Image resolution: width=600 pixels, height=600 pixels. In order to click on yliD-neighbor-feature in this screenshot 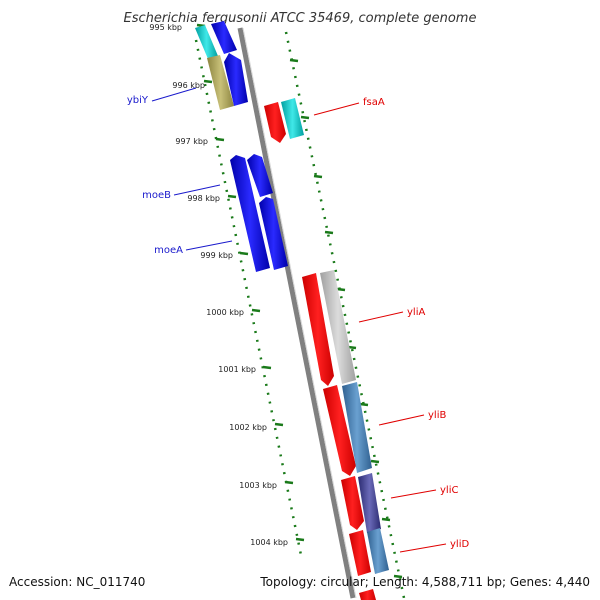, I will do `click(378, 551)`.